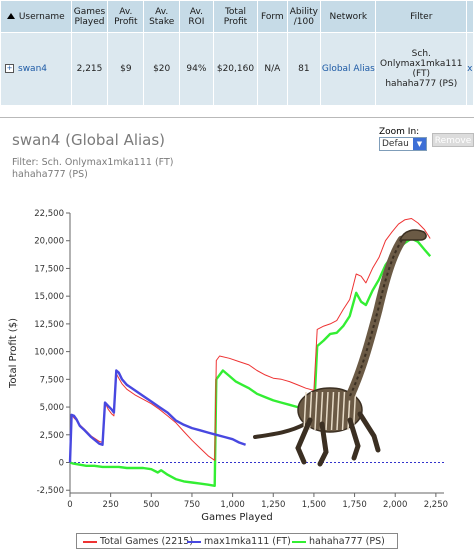 The image size is (474, 557). I want to click on ability-value: 81, so click(304, 69).